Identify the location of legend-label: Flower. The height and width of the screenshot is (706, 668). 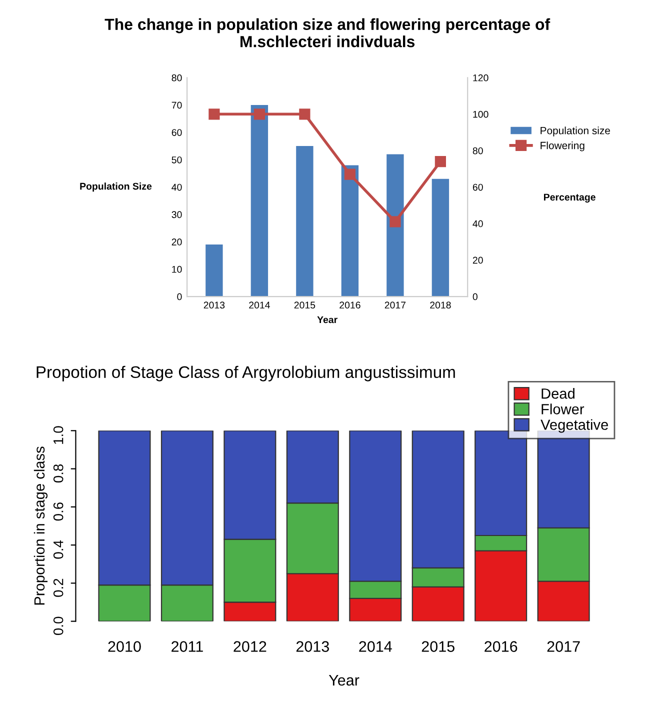
(563, 409).